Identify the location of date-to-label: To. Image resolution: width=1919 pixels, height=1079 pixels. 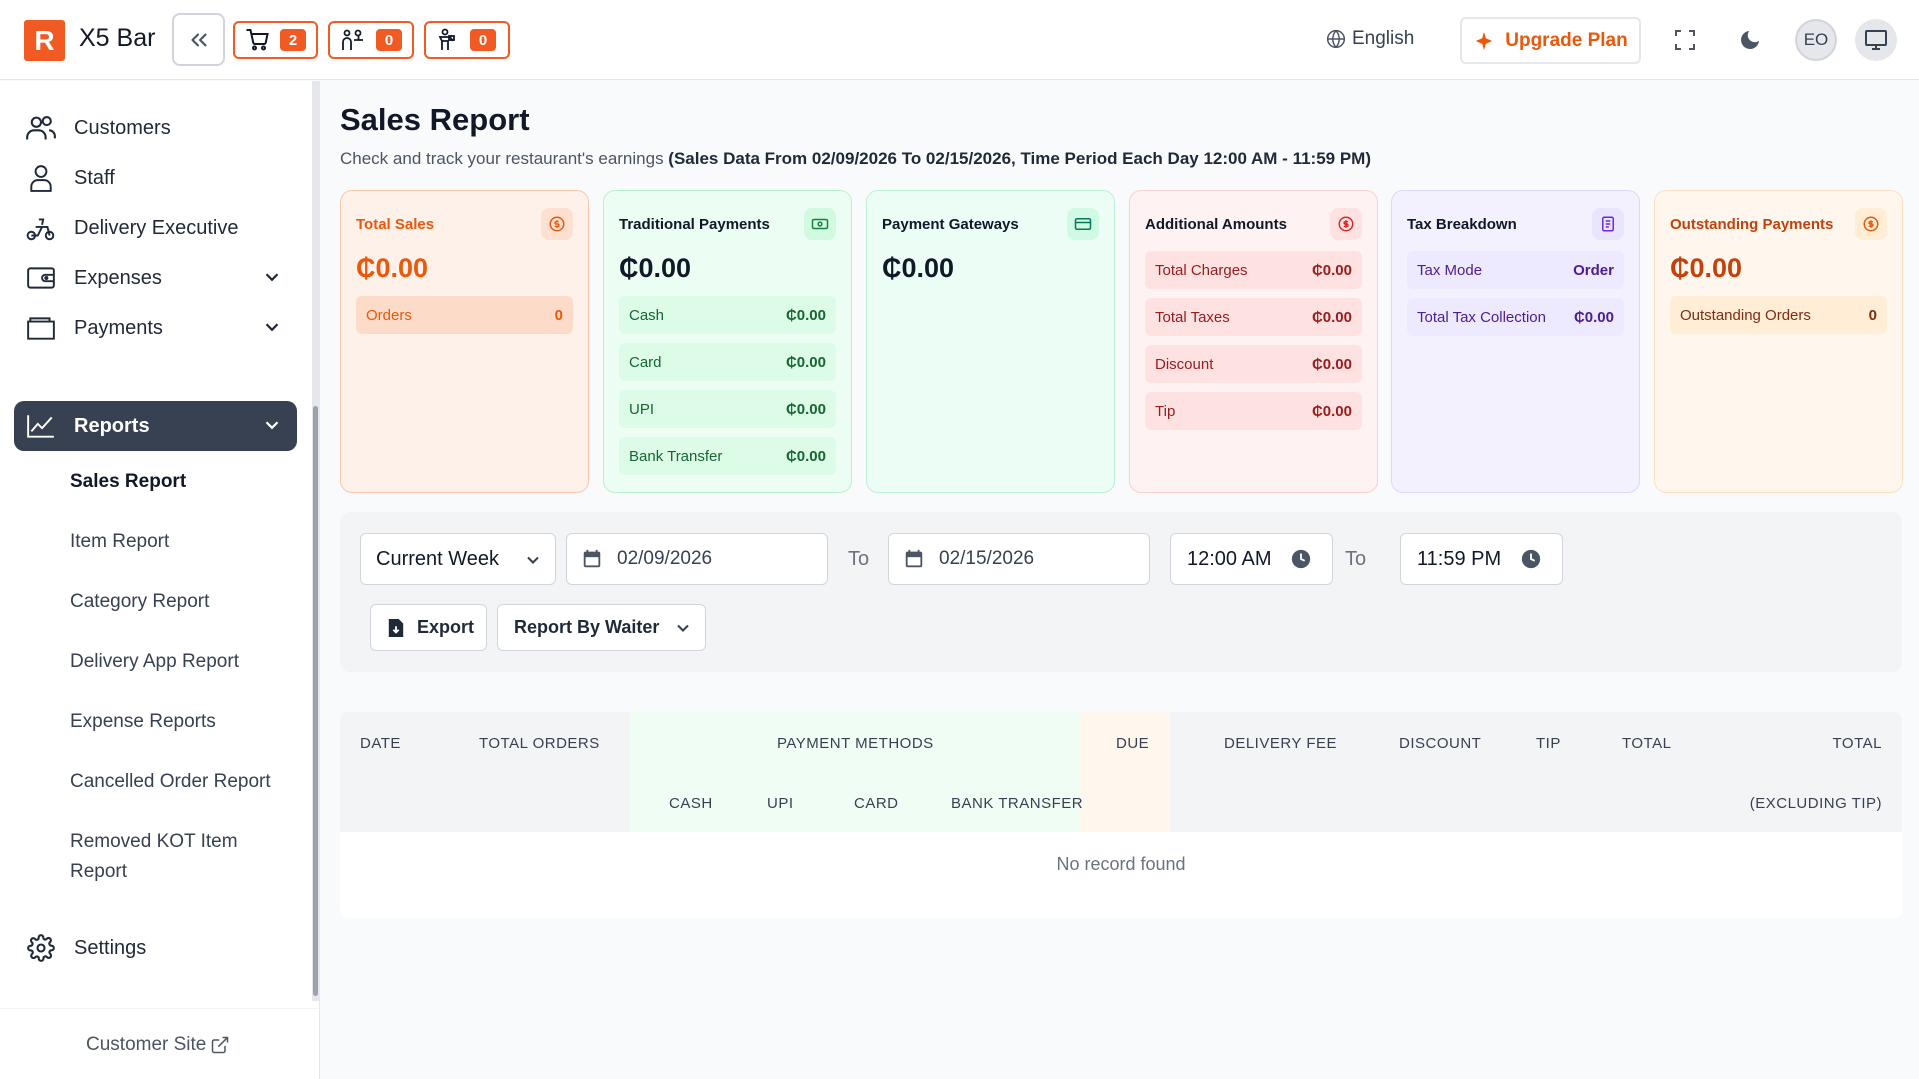
(859, 559).